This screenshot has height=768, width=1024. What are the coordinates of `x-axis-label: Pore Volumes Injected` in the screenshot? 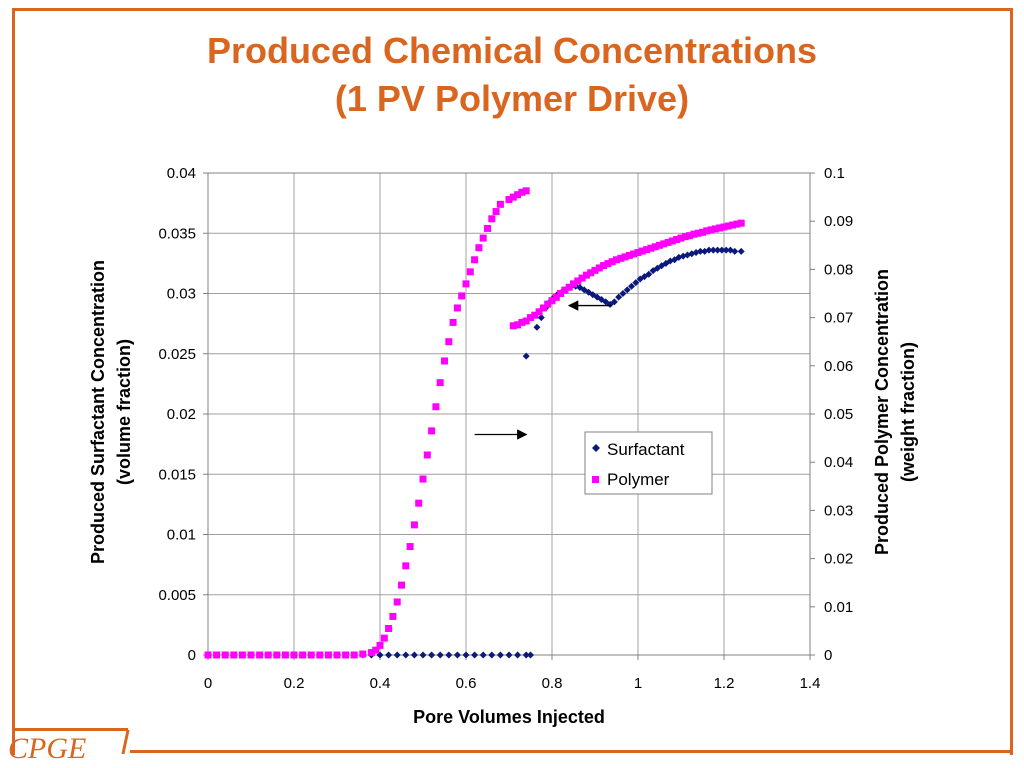 It's located at (509, 717).